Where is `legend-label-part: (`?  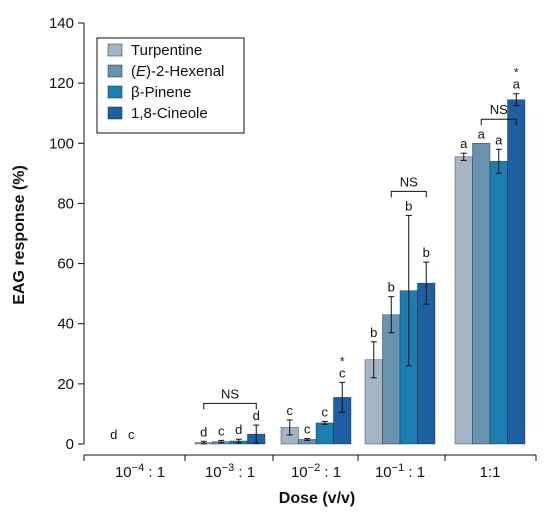
legend-label-part: ( is located at coordinates (133, 71).